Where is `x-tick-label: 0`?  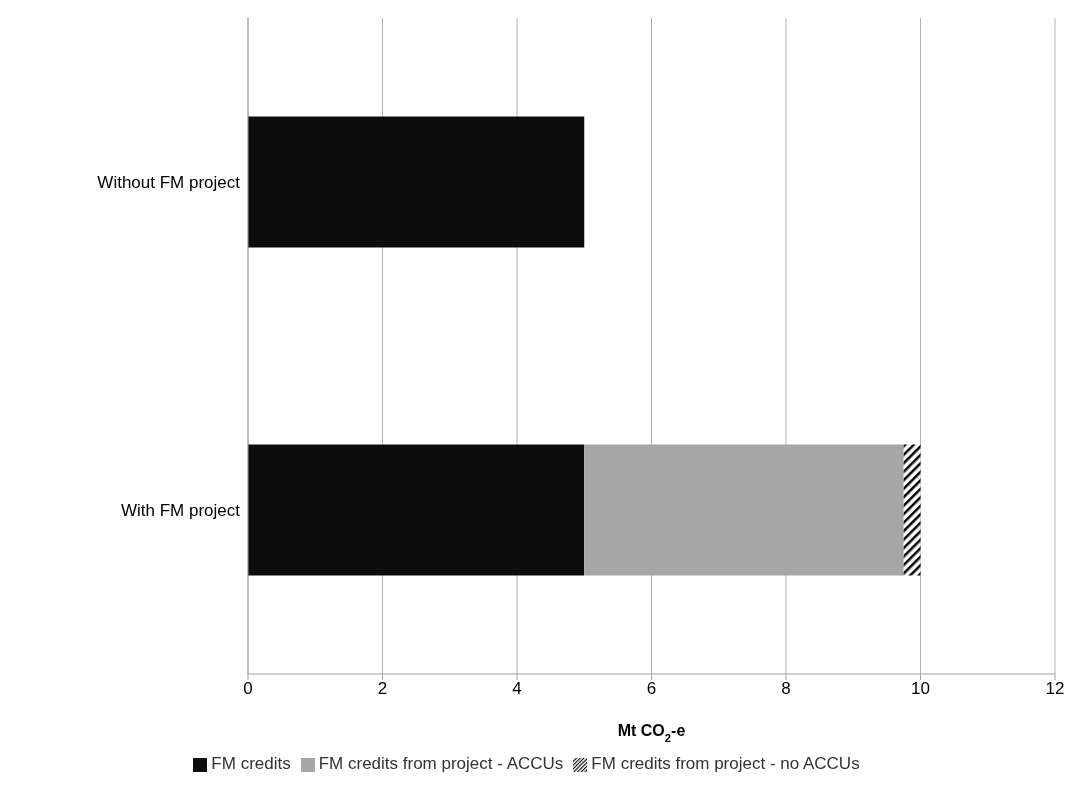 x-tick-label: 0 is located at coordinates (248, 689).